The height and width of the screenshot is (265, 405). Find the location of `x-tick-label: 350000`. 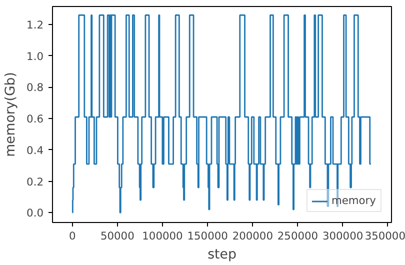

x-tick-label: 350000 is located at coordinates (384, 236).